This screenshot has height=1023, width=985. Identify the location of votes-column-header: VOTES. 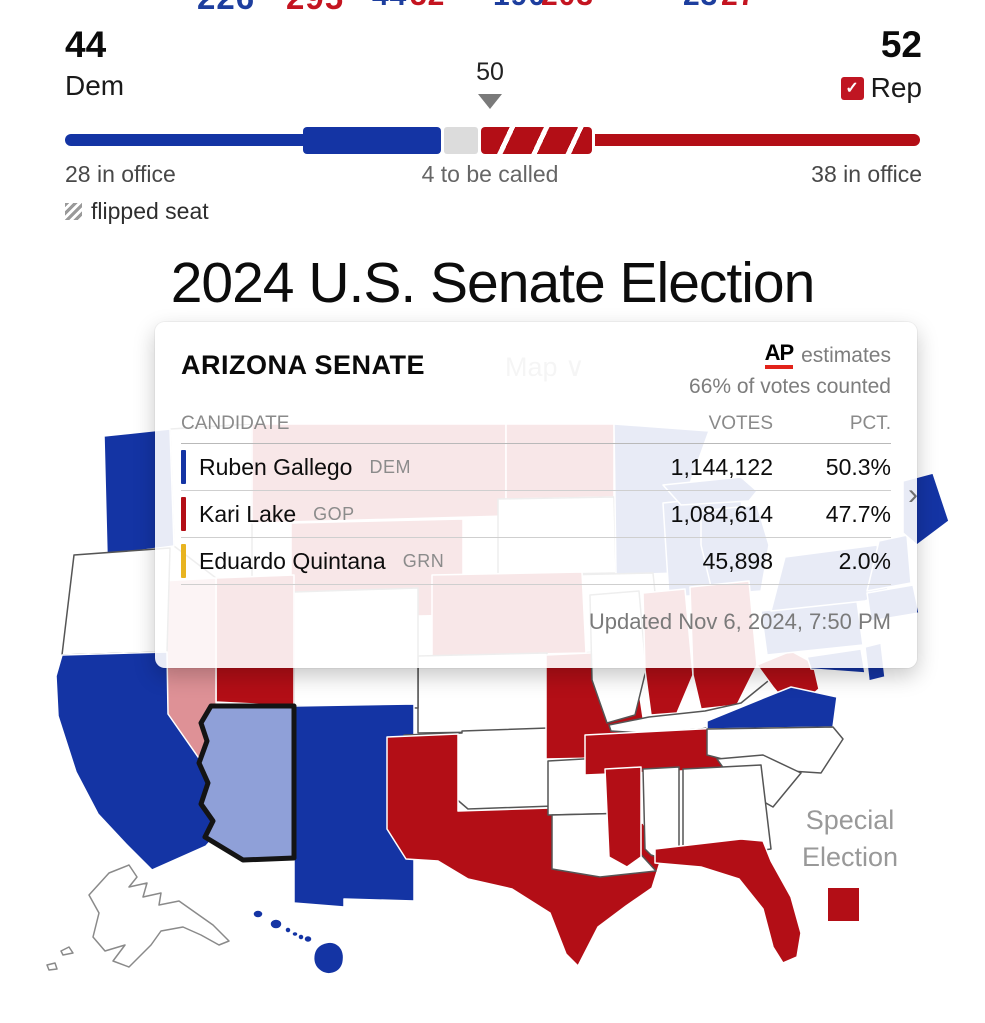
(740, 423).